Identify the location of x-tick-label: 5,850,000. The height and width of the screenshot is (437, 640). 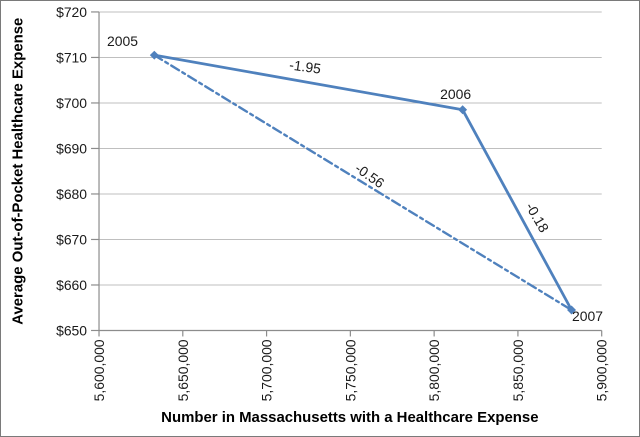
(518, 370).